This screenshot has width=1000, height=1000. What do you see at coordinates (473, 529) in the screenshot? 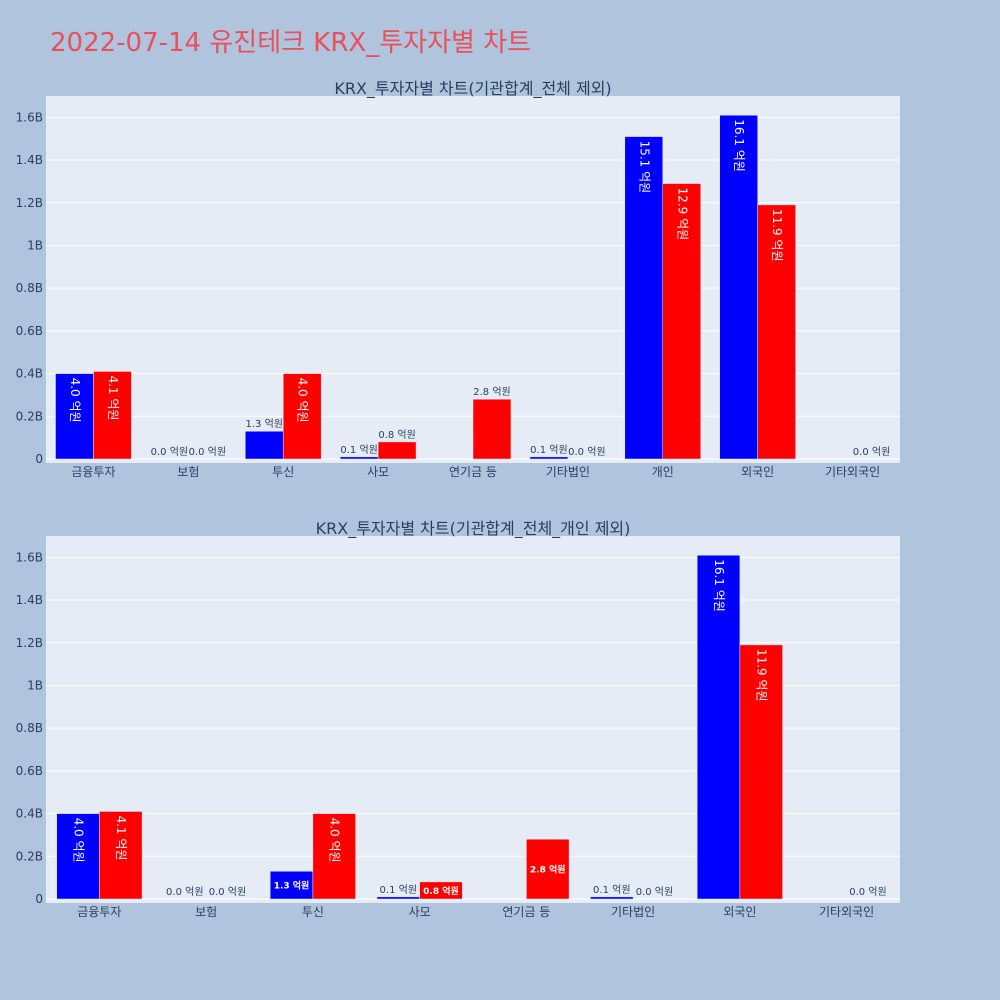
I see `chart-title: KRX_투자자별 차트(기관합계_전체_개인 제외)` at bounding box center [473, 529].